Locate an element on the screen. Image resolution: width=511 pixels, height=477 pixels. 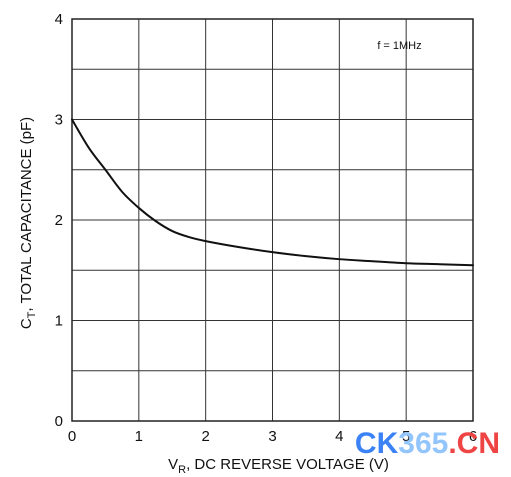
x-axis-title-rest: , DC REVERSE VOLTAGE (V) is located at coordinates (287, 464).